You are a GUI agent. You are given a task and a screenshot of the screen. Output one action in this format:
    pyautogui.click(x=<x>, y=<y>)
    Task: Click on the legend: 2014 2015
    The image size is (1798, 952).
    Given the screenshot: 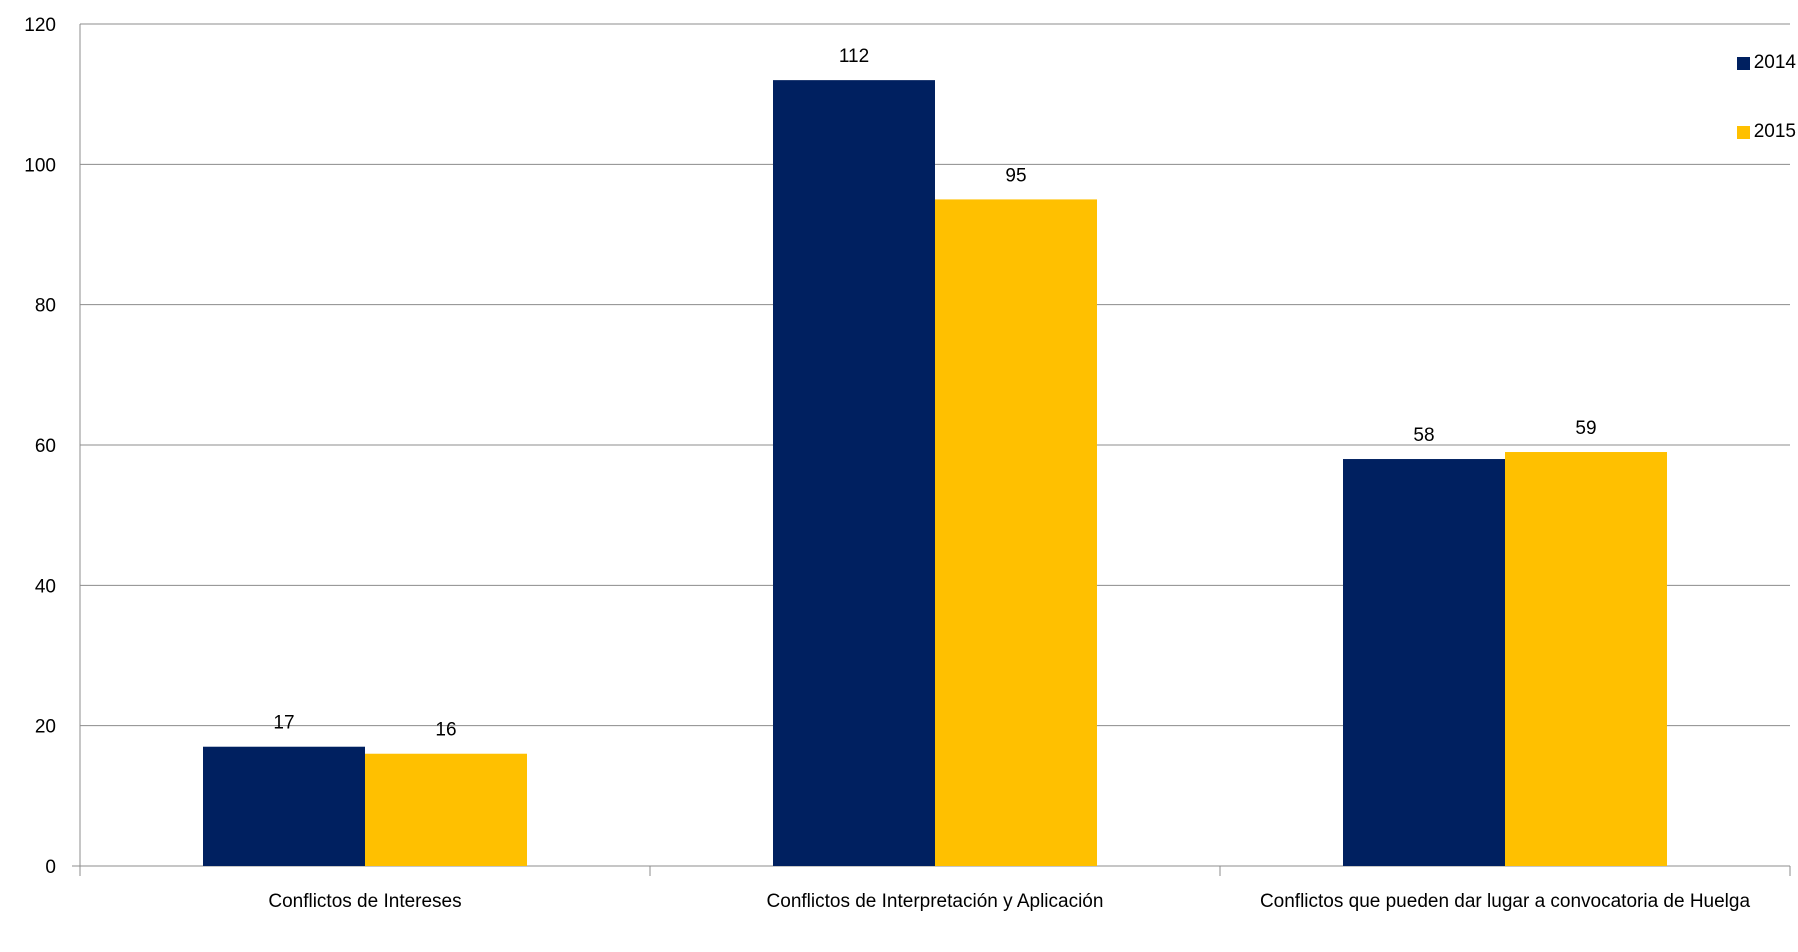 What is the action you would take?
    pyautogui.click(x=1766, y=121)
    